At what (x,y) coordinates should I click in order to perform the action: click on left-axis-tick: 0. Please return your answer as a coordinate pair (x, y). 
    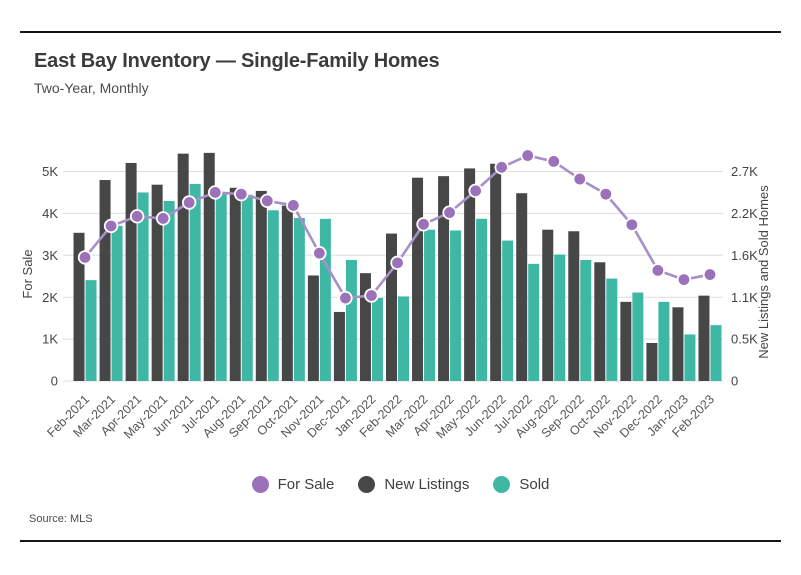
    Looking at the image, I should click on (54, 381).